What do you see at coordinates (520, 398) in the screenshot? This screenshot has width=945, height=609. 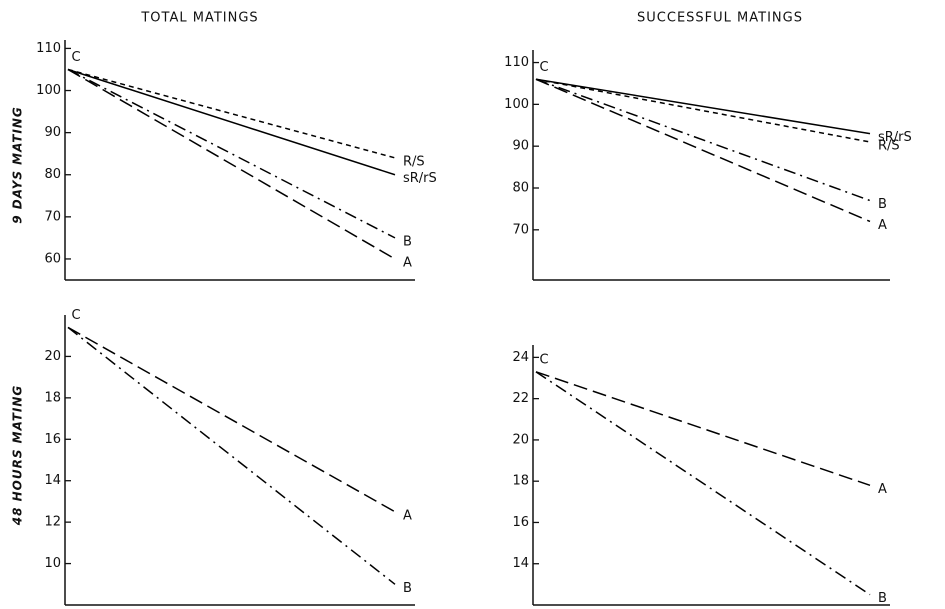 I see `y-tick-label: 22` at bounding box center [520, 398].